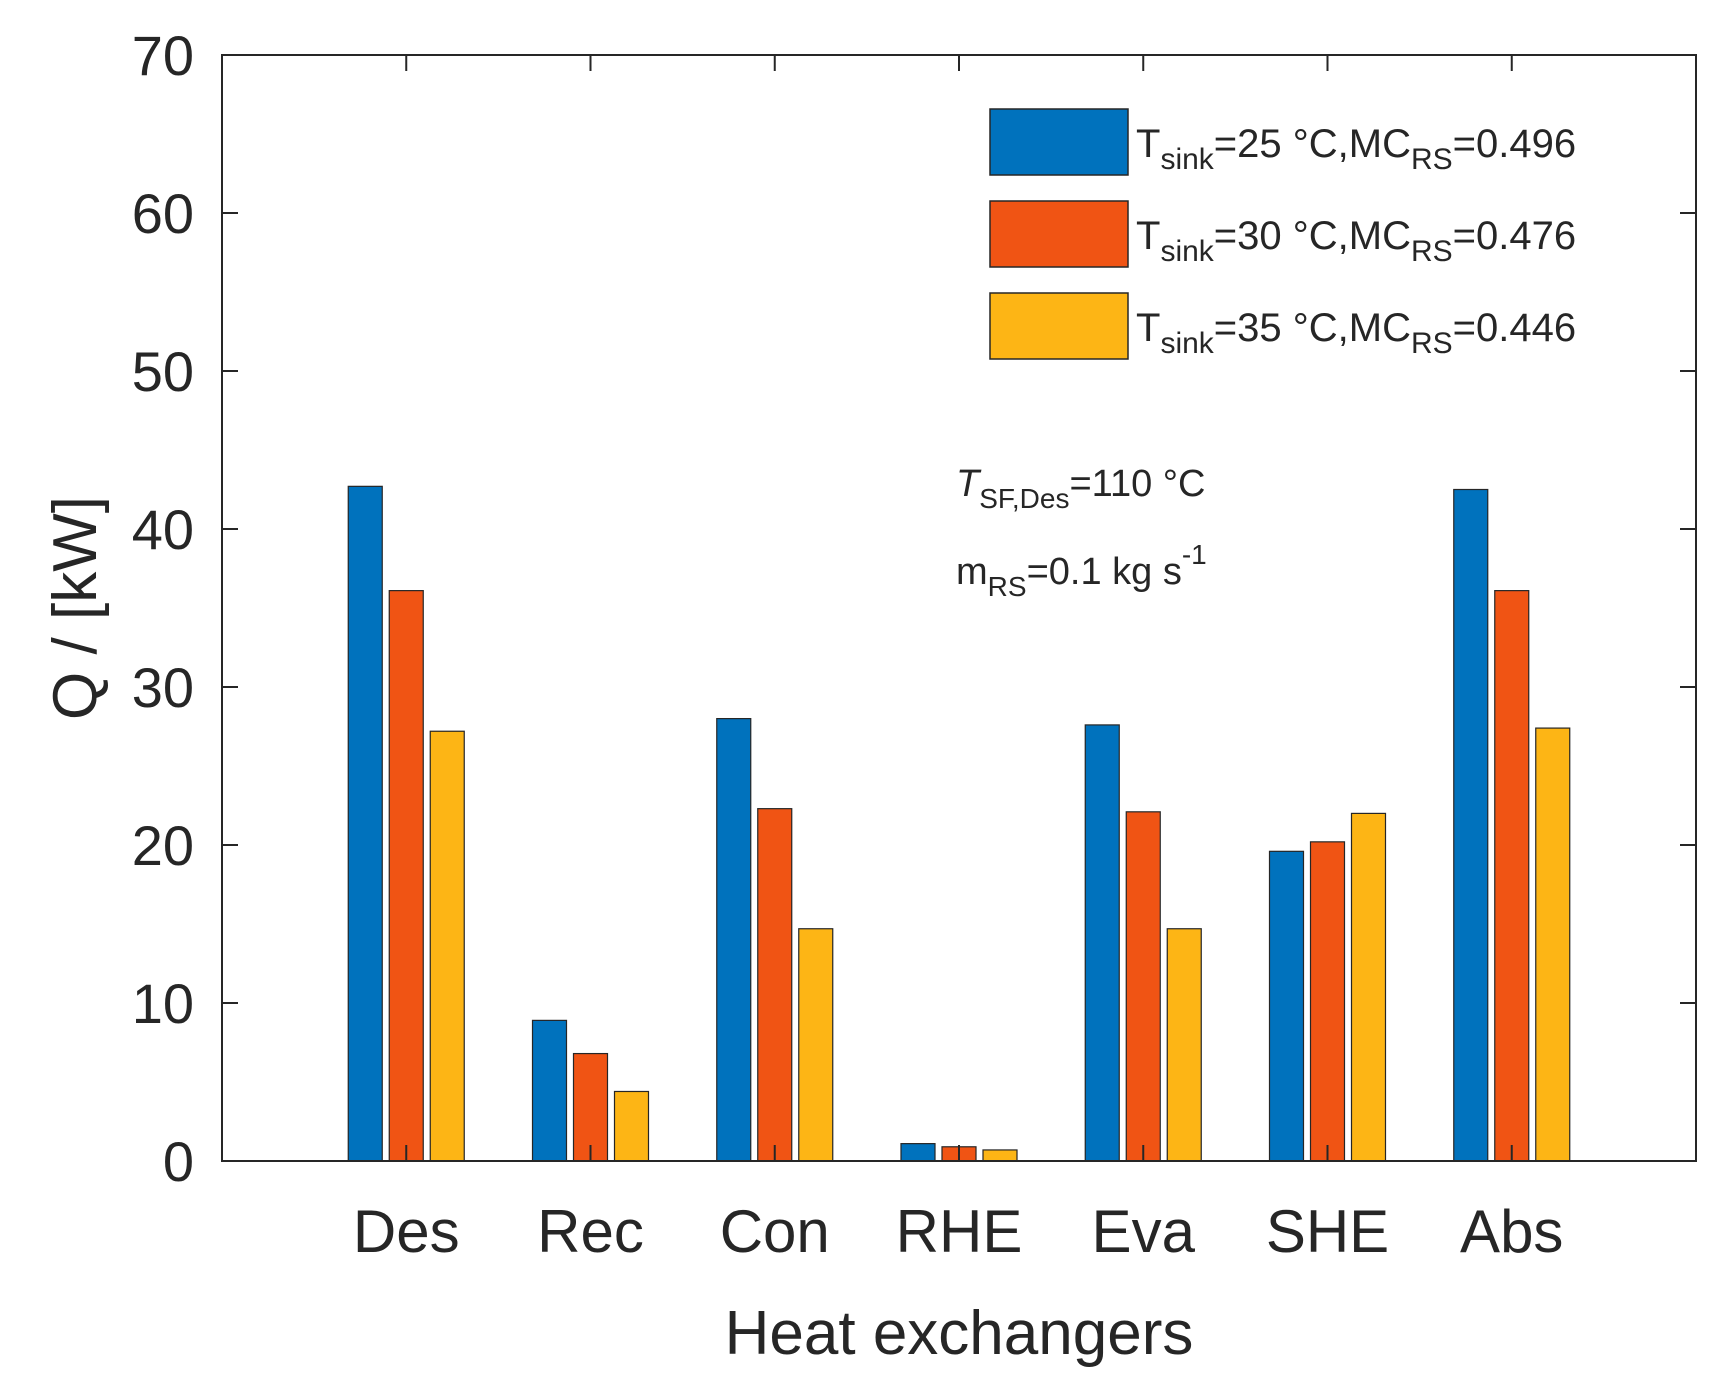 This screenshot has width=1721, height=1397. I want to click on x-tick-label-eva: Eva, so click(1144, 1231).